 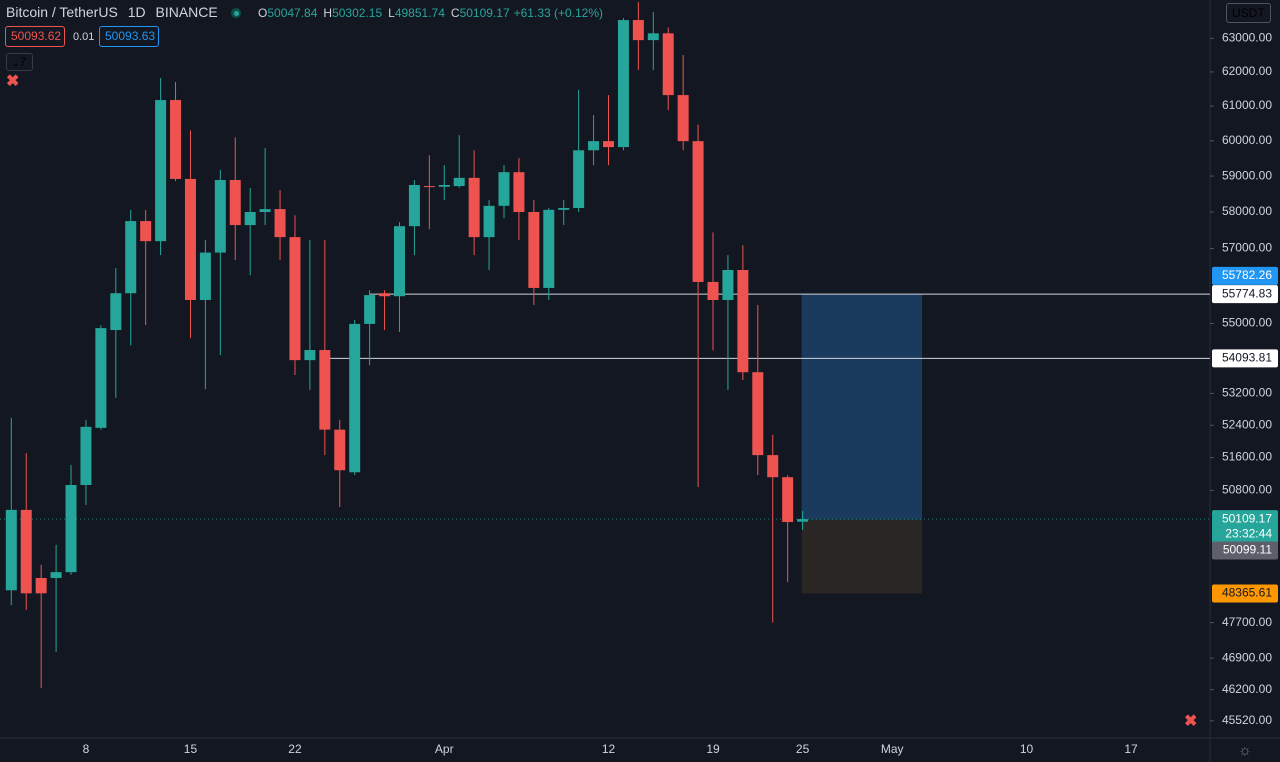 I want to click on x-tick-label: 19, so click(x=713, y=749).